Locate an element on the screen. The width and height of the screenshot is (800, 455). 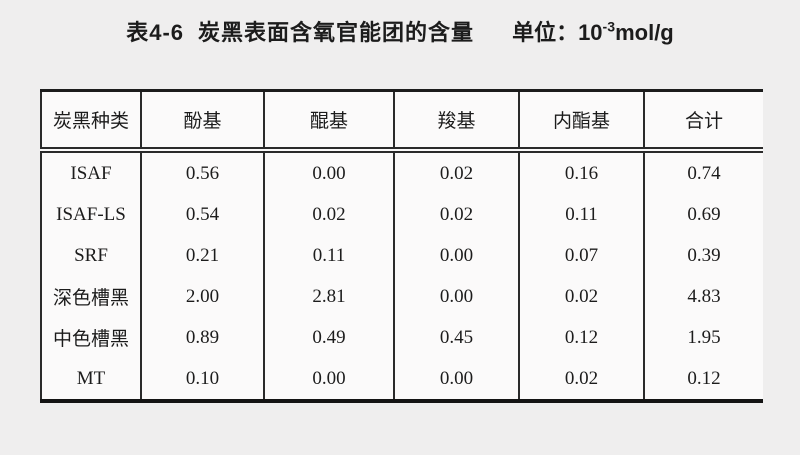
row-label: SRF is located at coordinates (91, 255).